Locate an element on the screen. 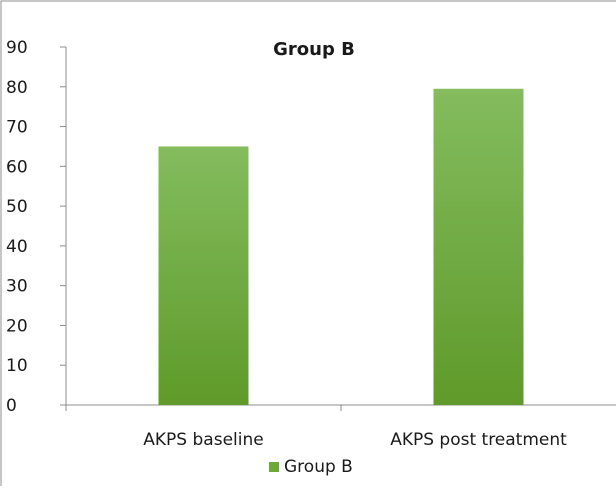 Image resolution: width=616 pixels, height=490 pixels. y-tick-label: 40 is located at coordinates (17, 247).